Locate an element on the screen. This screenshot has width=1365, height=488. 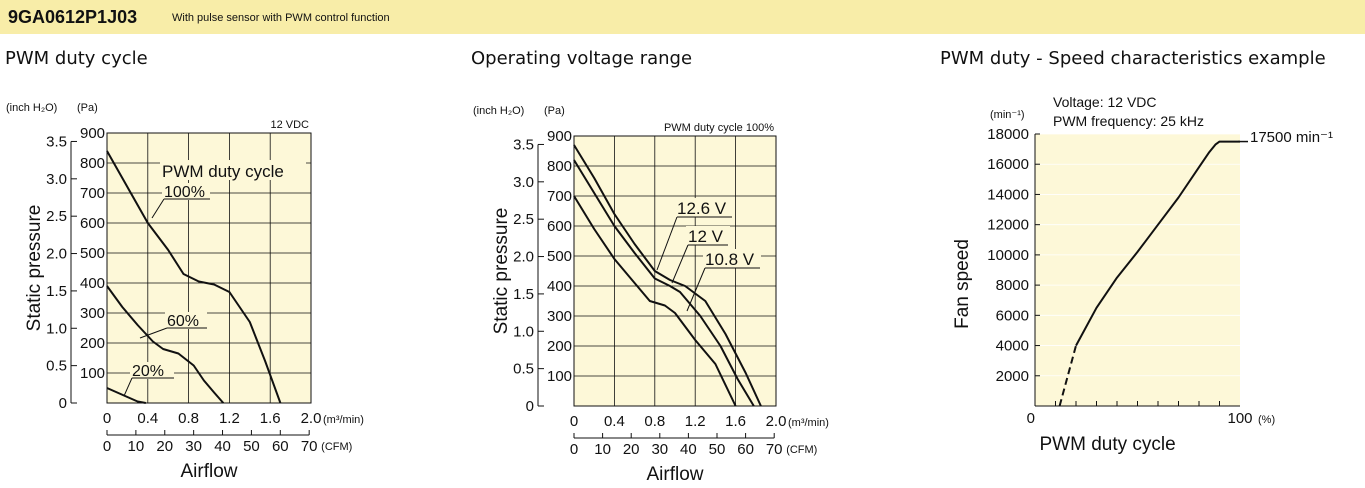
y-tick-label: 8000 is located at coordinates (1012, 285).